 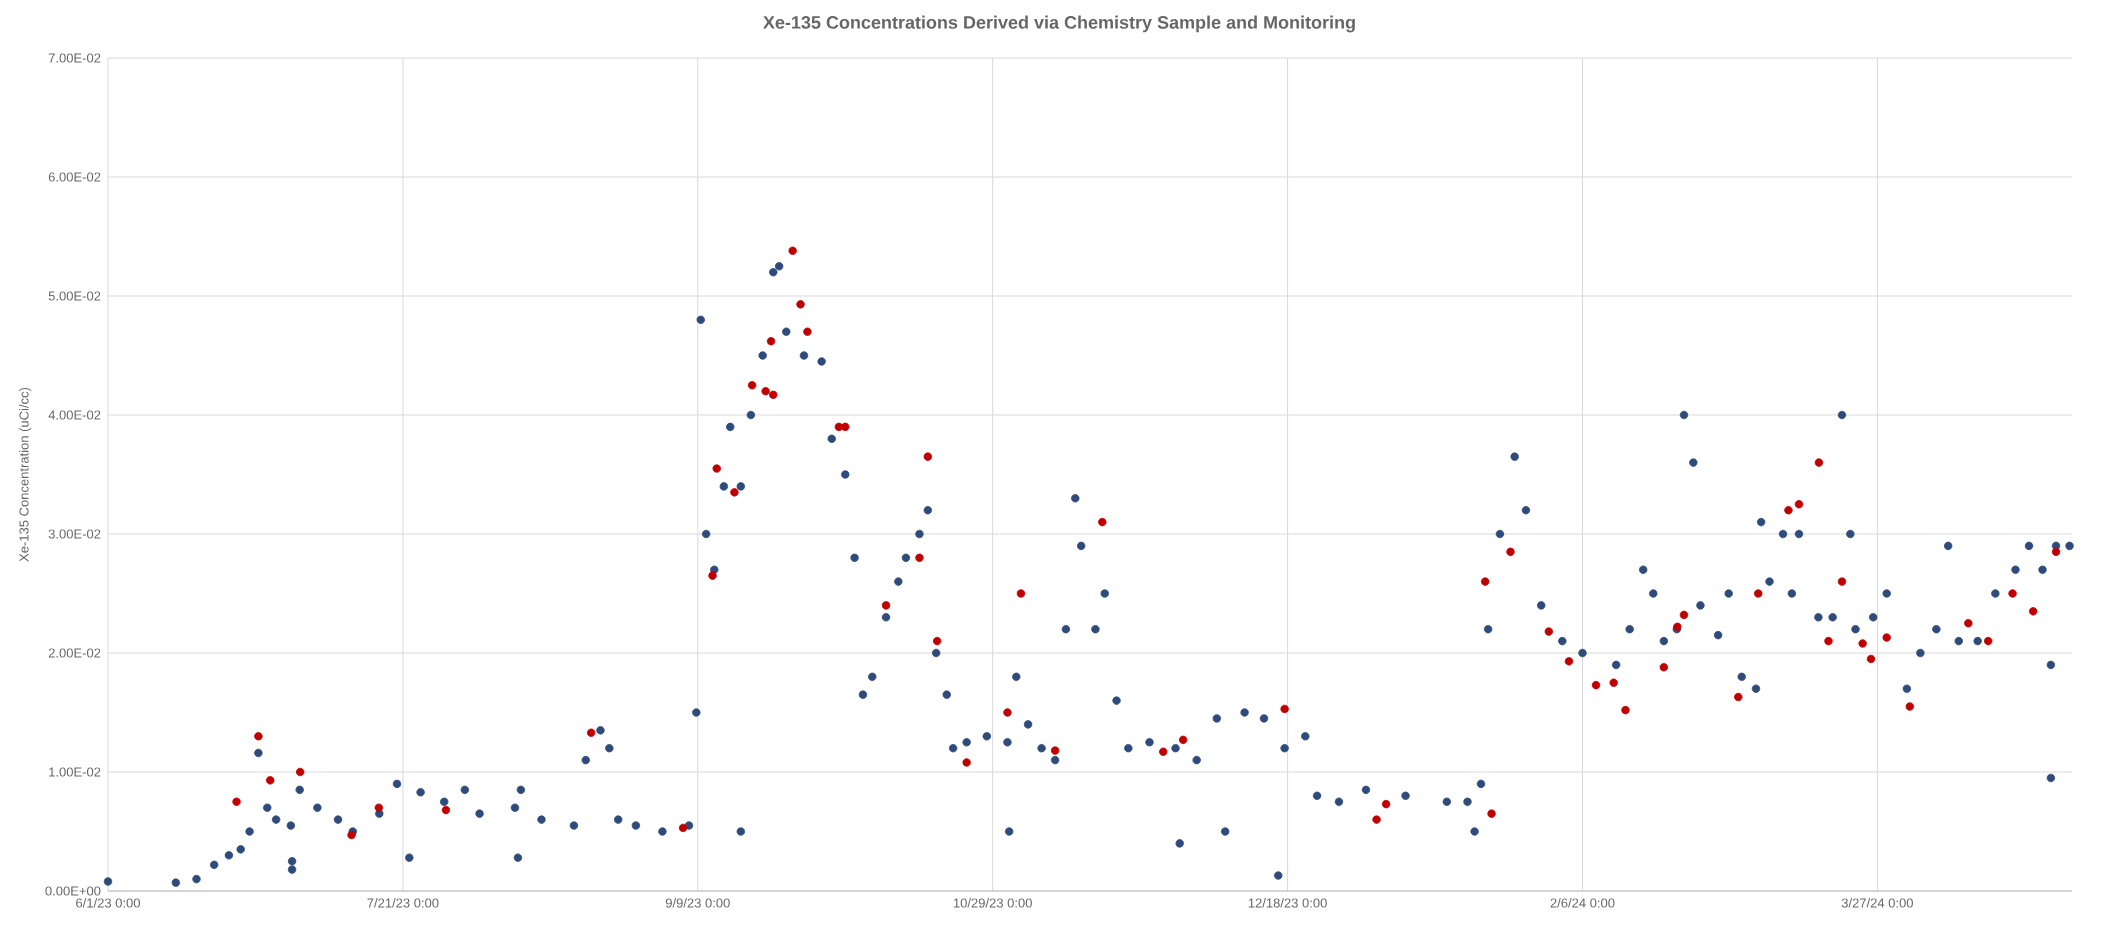 I want to click on x-tick-label: 9/9/23 0:00, so click(x=697, y=903).